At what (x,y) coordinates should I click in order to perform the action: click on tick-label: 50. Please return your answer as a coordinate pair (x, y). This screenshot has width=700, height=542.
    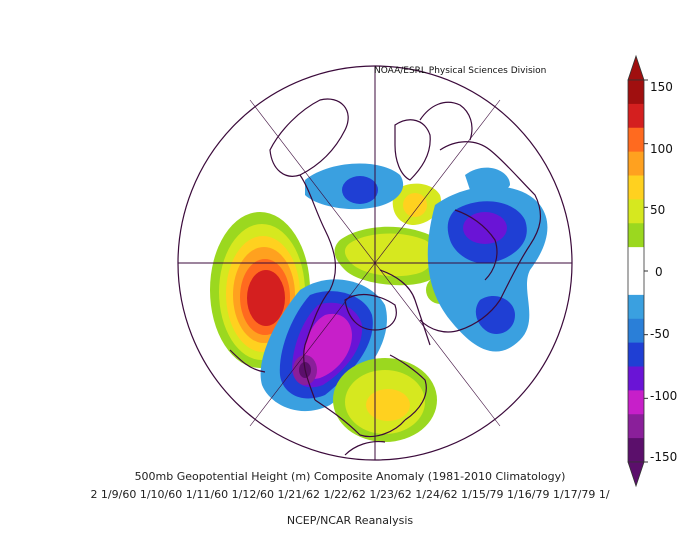
    Looking at the image, I should click on (658, 210).